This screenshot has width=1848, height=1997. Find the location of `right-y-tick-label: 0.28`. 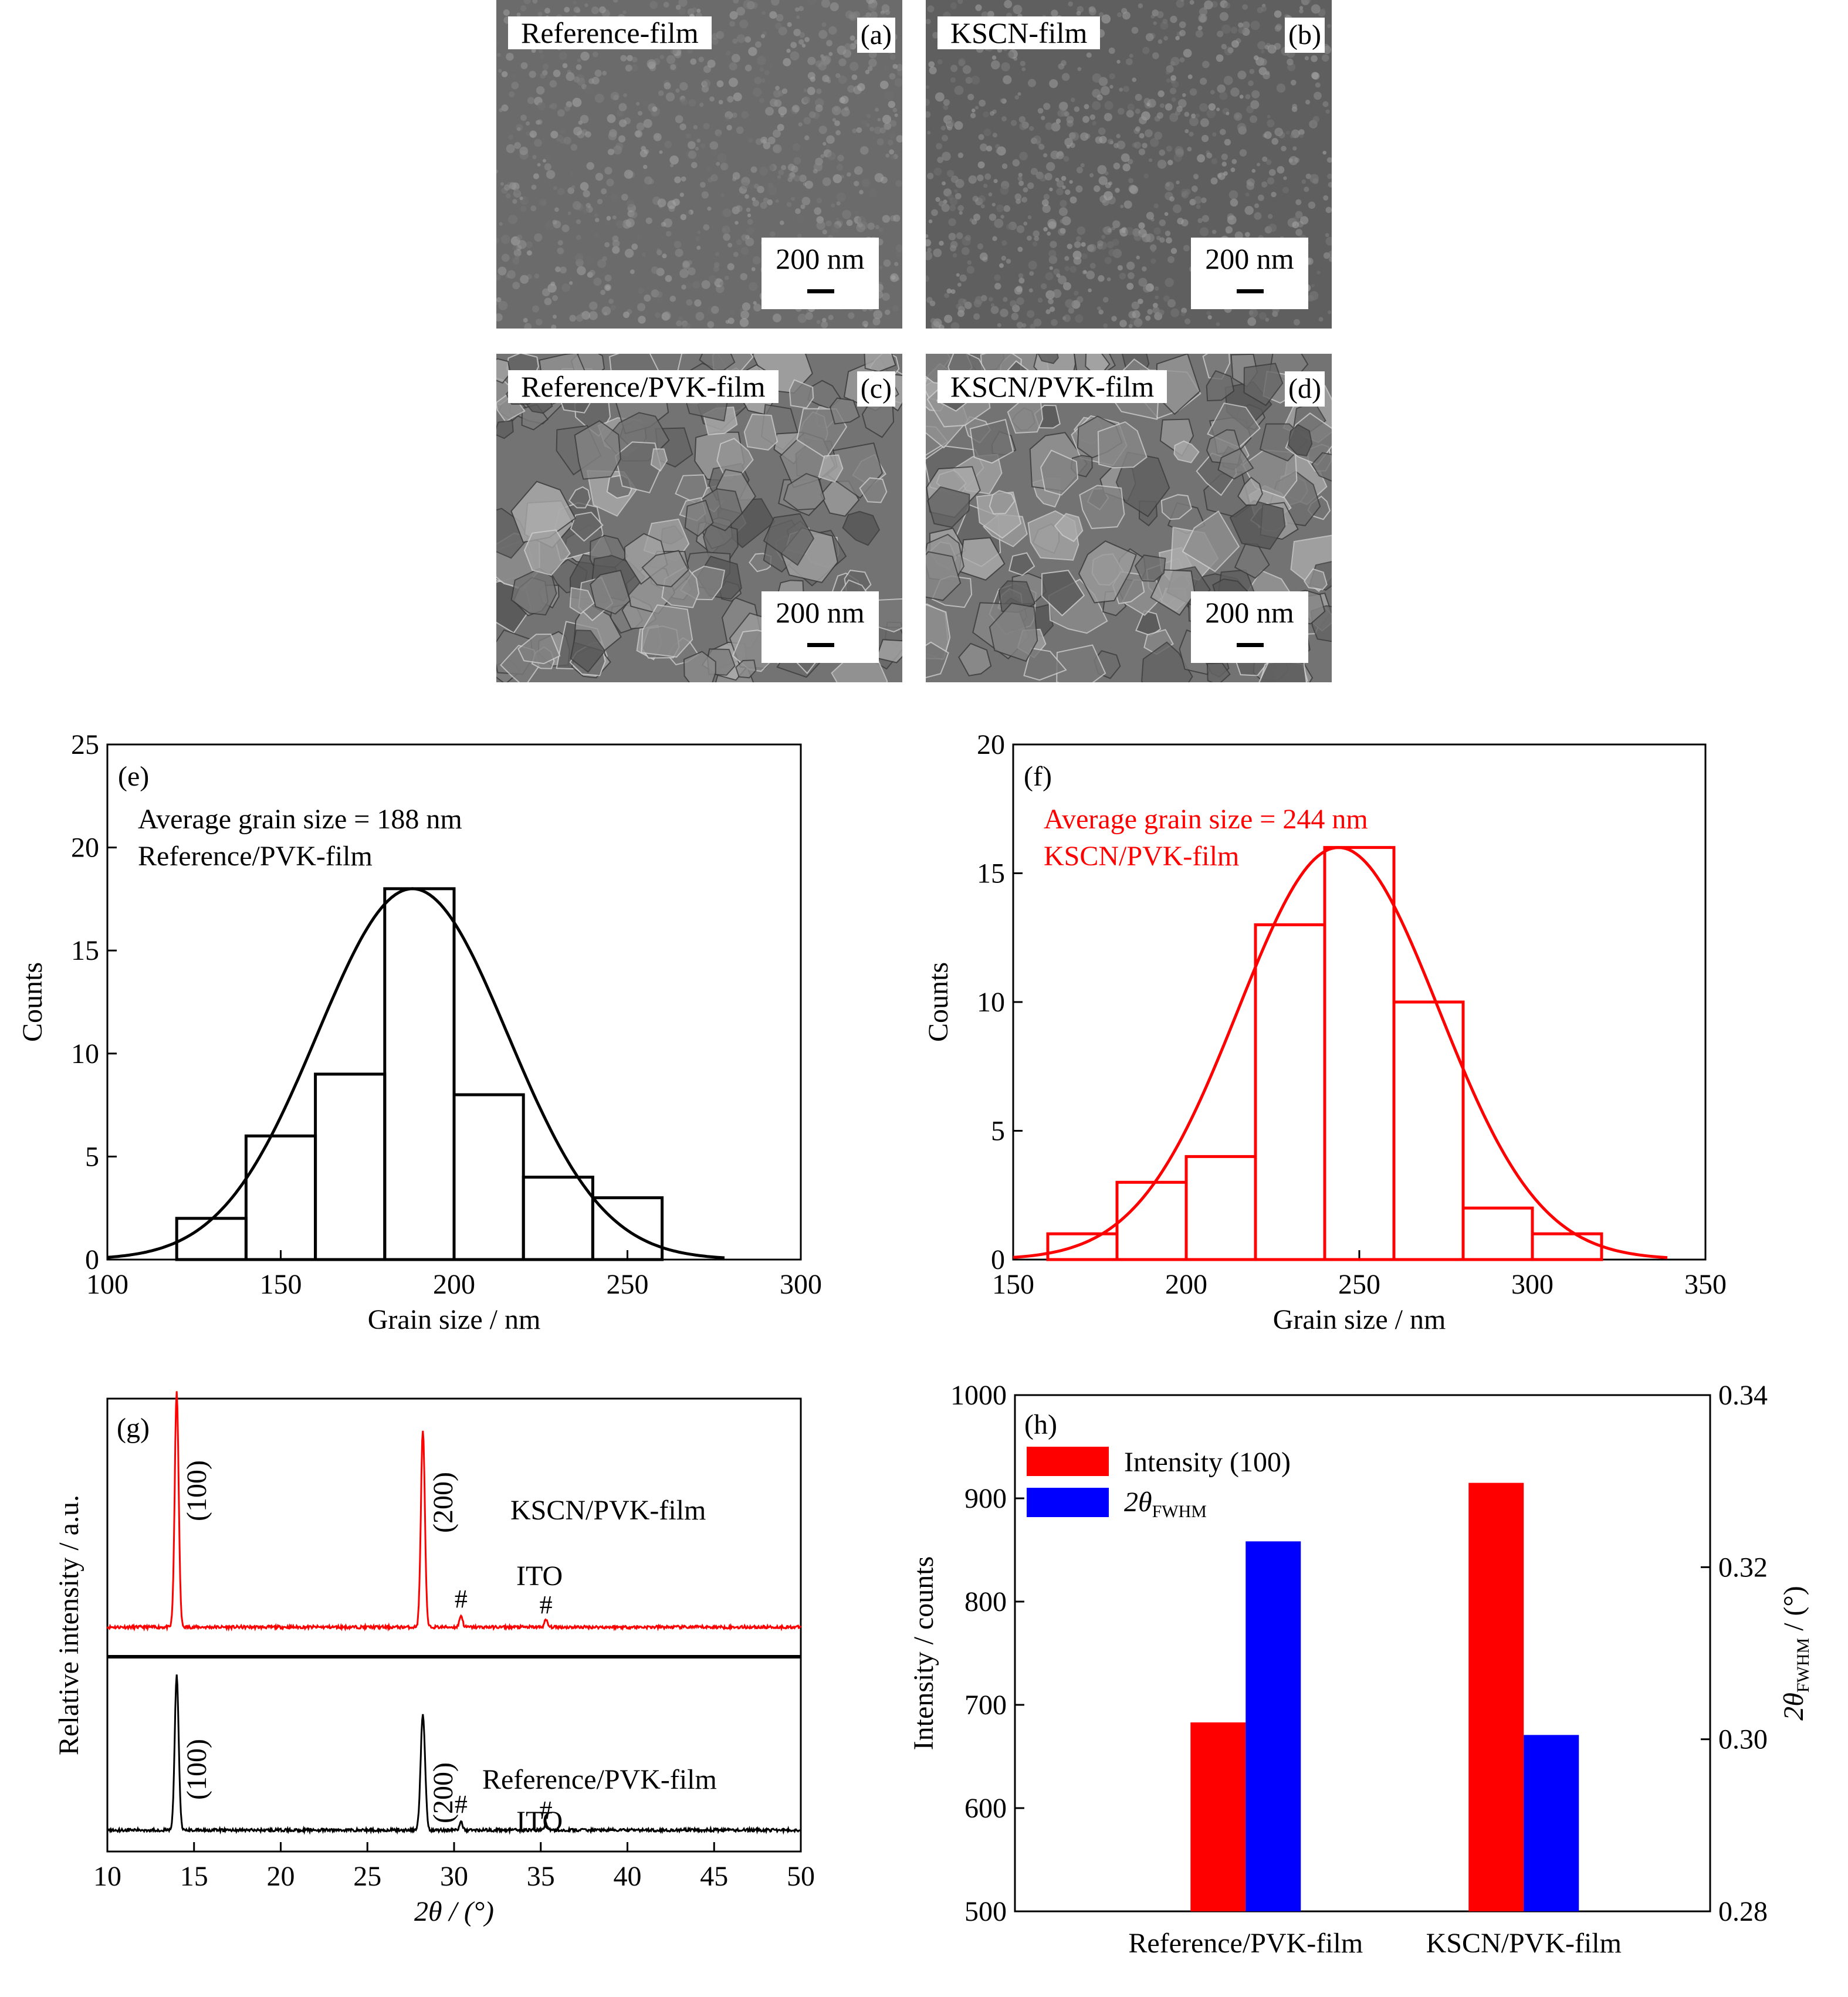

right-y-tick-label: 0.28 is located at coordinates (1743, 1911).